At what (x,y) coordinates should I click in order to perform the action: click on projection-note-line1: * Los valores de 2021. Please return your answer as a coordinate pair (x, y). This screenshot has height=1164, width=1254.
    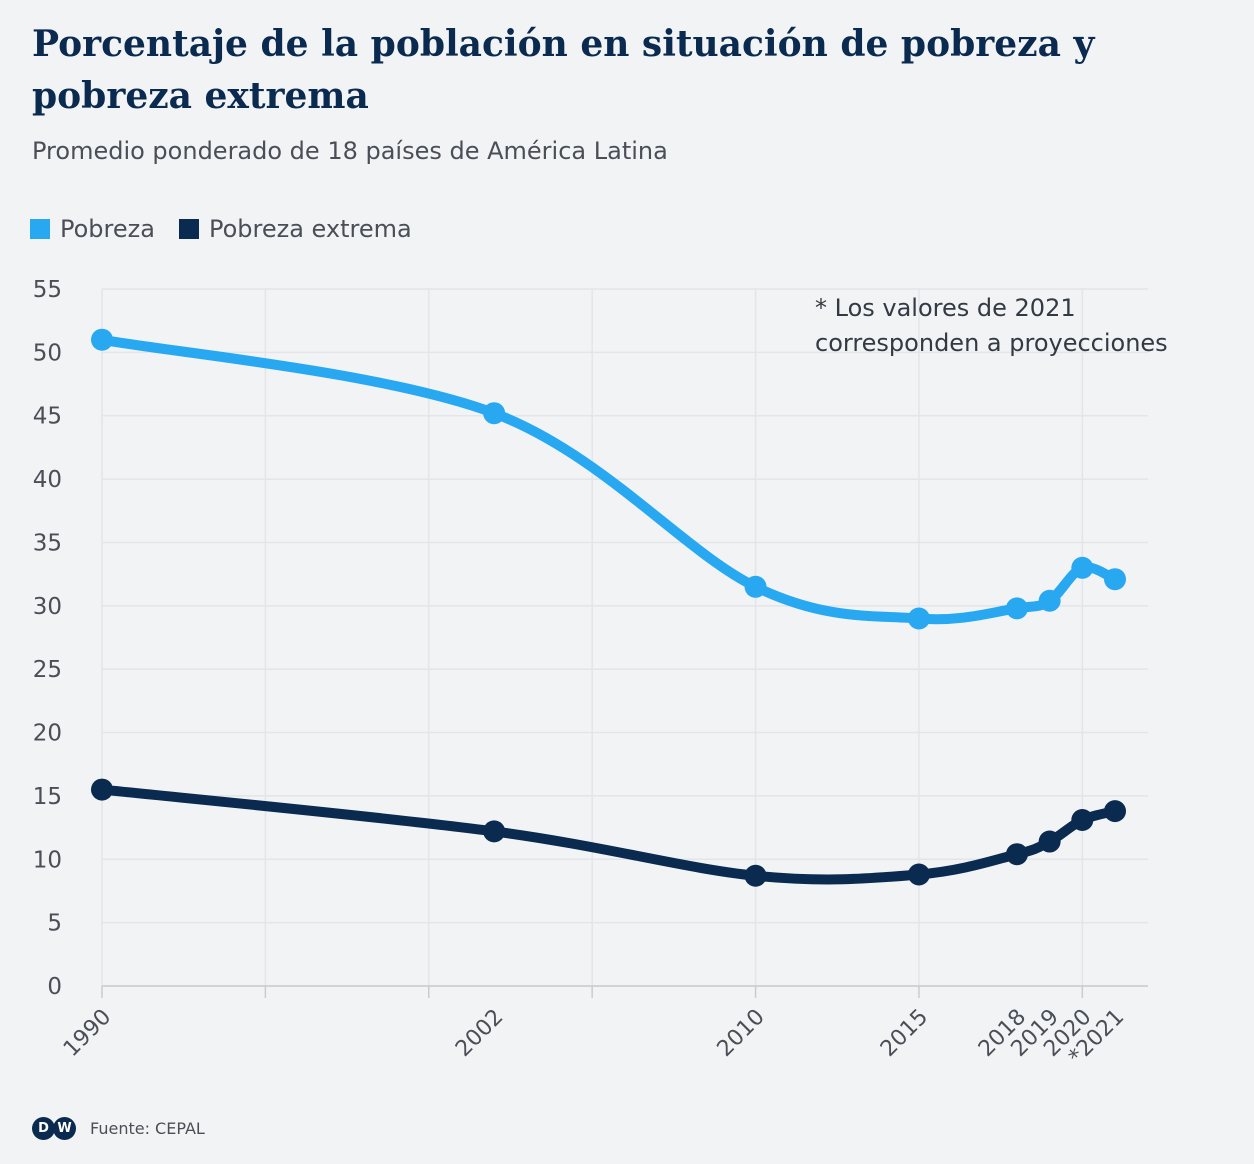
    Looking at the image, I should click on (945, 308).